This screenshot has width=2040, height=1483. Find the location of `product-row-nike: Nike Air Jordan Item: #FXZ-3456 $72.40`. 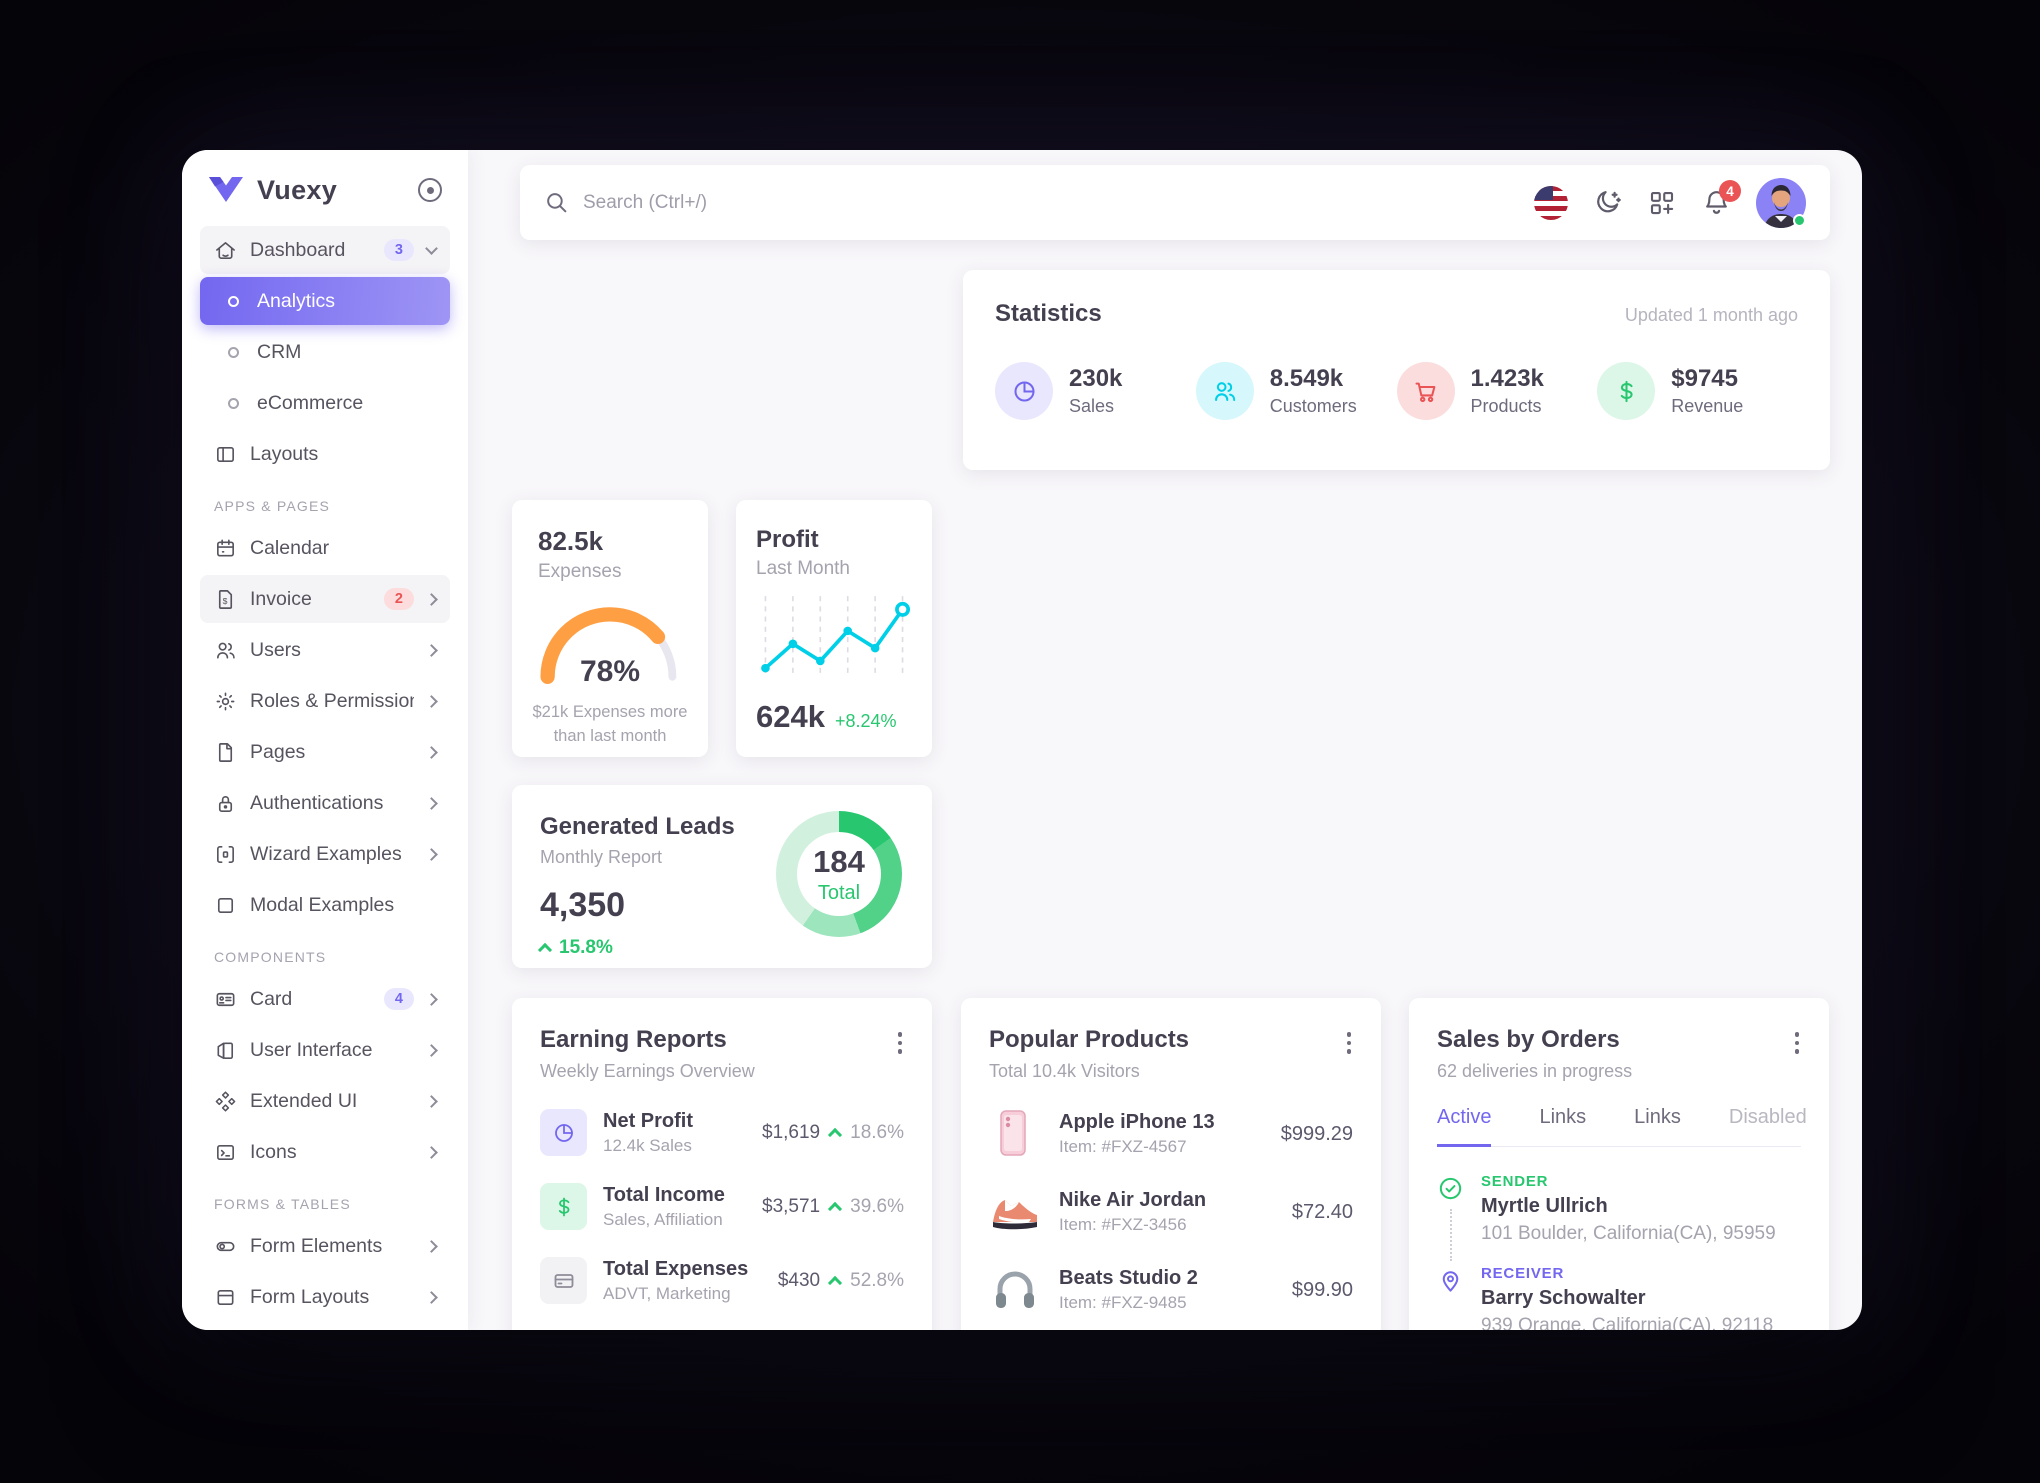

product-row-nike: Nike Air Jordan Item: #FXZ-3456 $72.40 is located at coordinates (1171, 1212).